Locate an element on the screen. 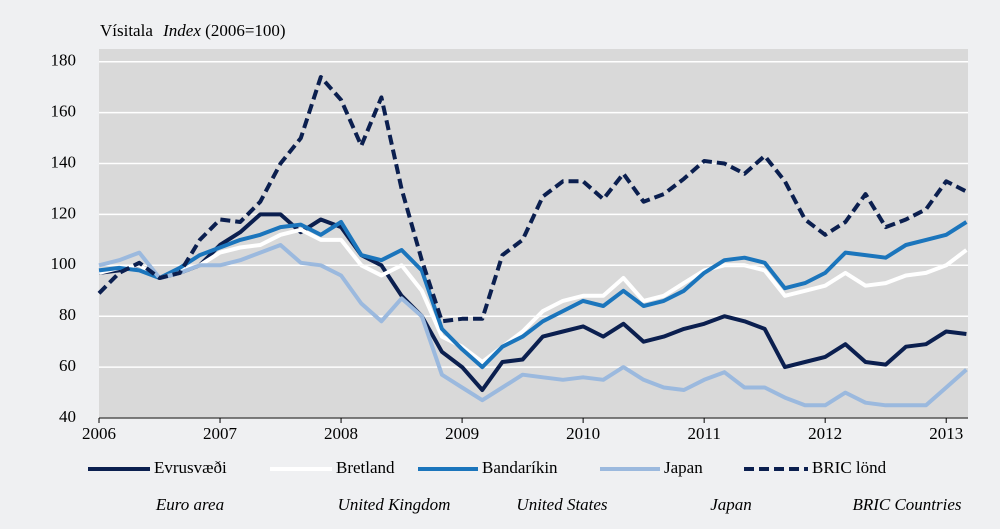  x-tick-label: 2011 is located at coordinates (703, 433).